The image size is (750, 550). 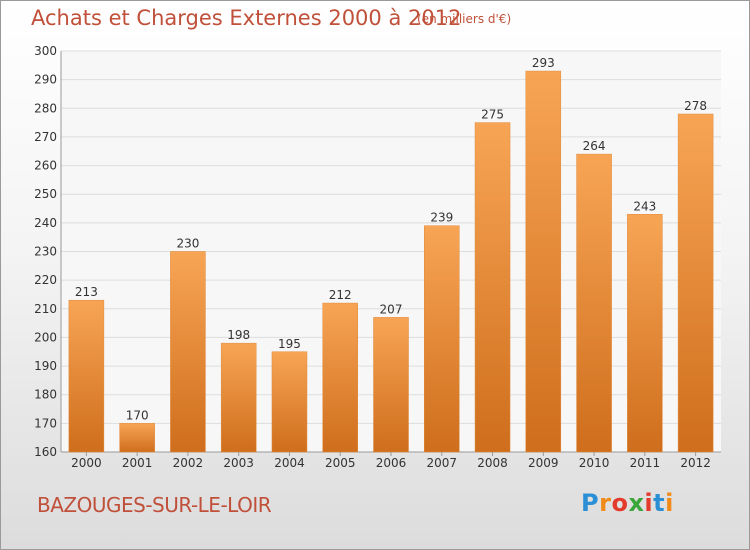 What do you see at coordinates (289, 402) in the screenshot?
I see `bar-2004` at bounding box center [289, 402].